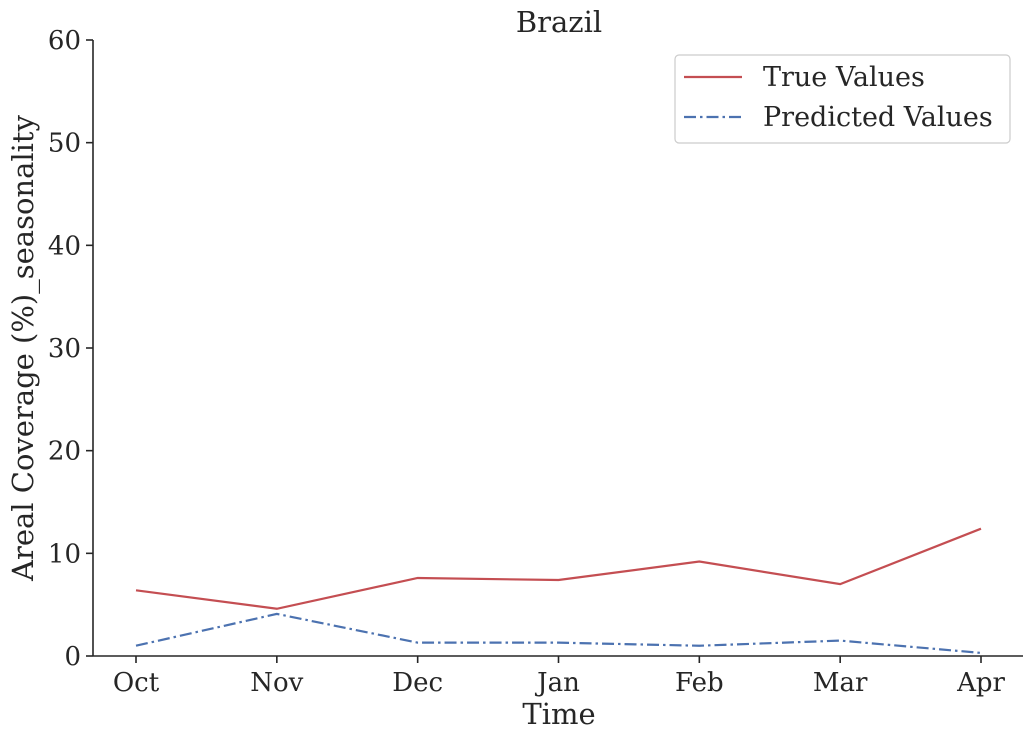 This screenshot has width=1034, height=740. I want to click on x-tick-label: Oct, so click(136, 683).